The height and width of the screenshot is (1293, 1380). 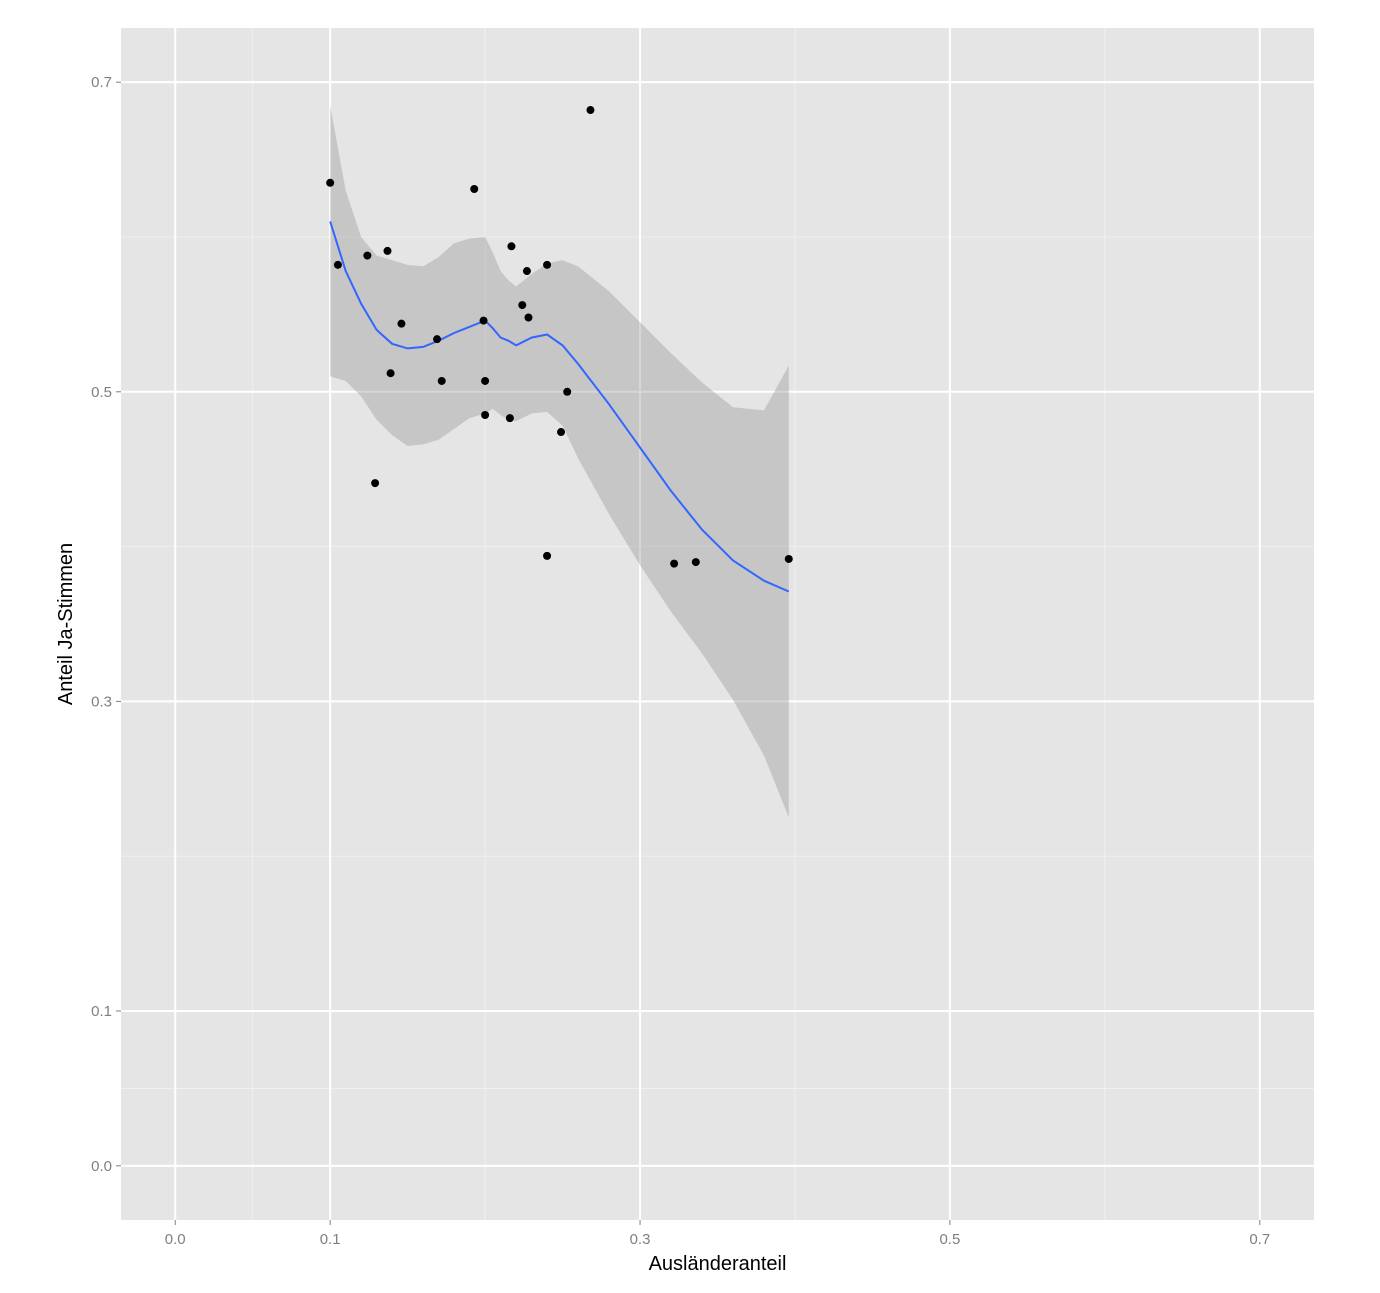 What do you see at coordinates (640, 1239) in the screenshot?
I see `x-tick-label: 0.3` at bounding box center [640, 1239].